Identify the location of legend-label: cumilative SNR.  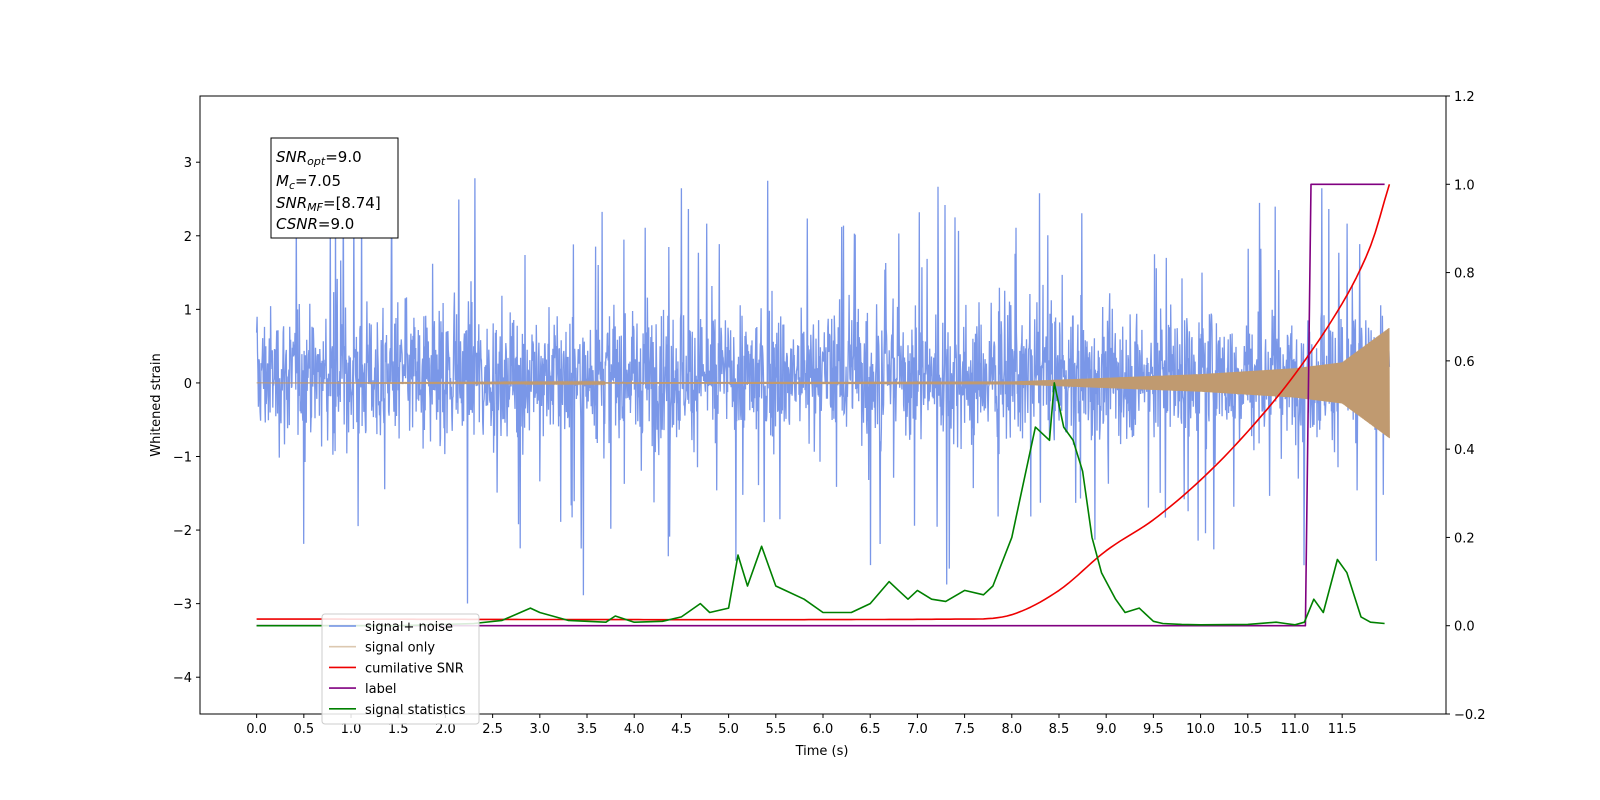
(414, 668).